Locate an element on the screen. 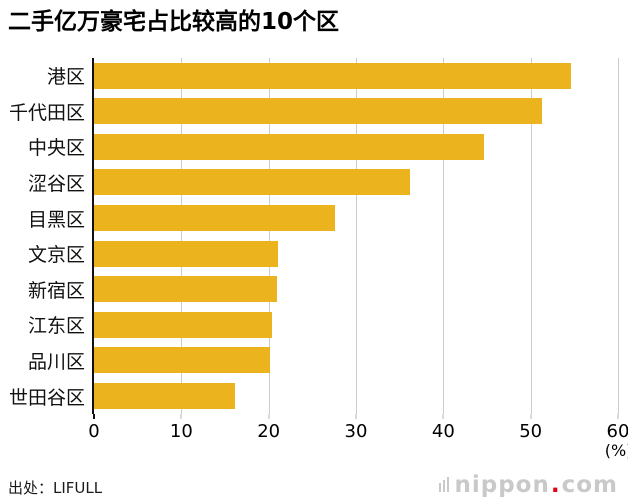  category-label: 品川区 is located at coordinates (56, 361).